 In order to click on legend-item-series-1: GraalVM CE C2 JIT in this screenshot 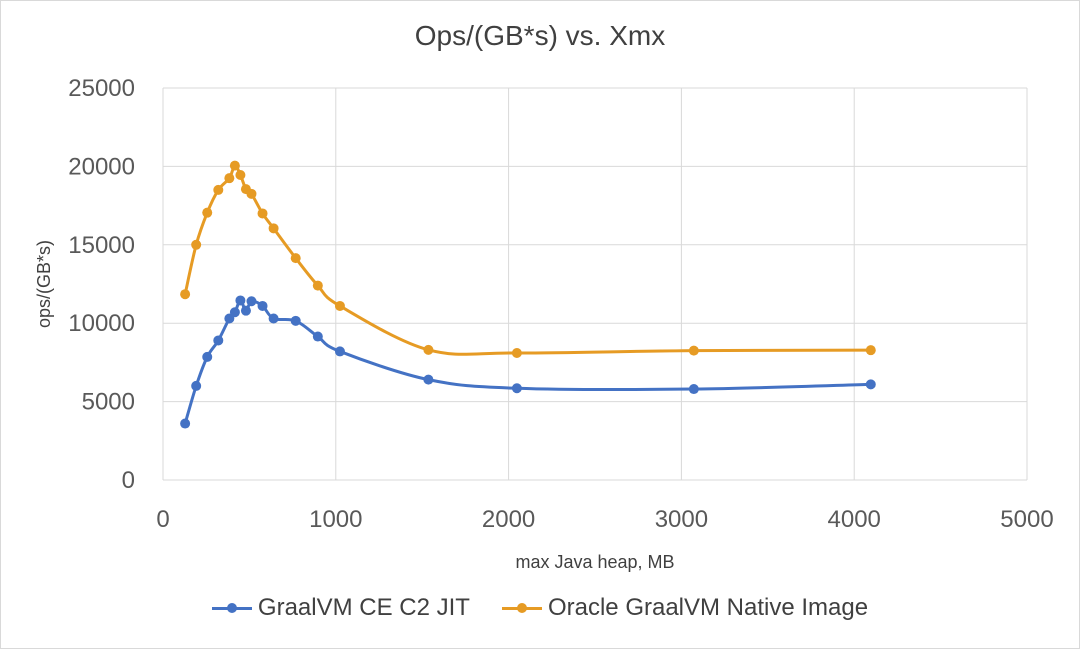, I will do `click(340, 608)`.